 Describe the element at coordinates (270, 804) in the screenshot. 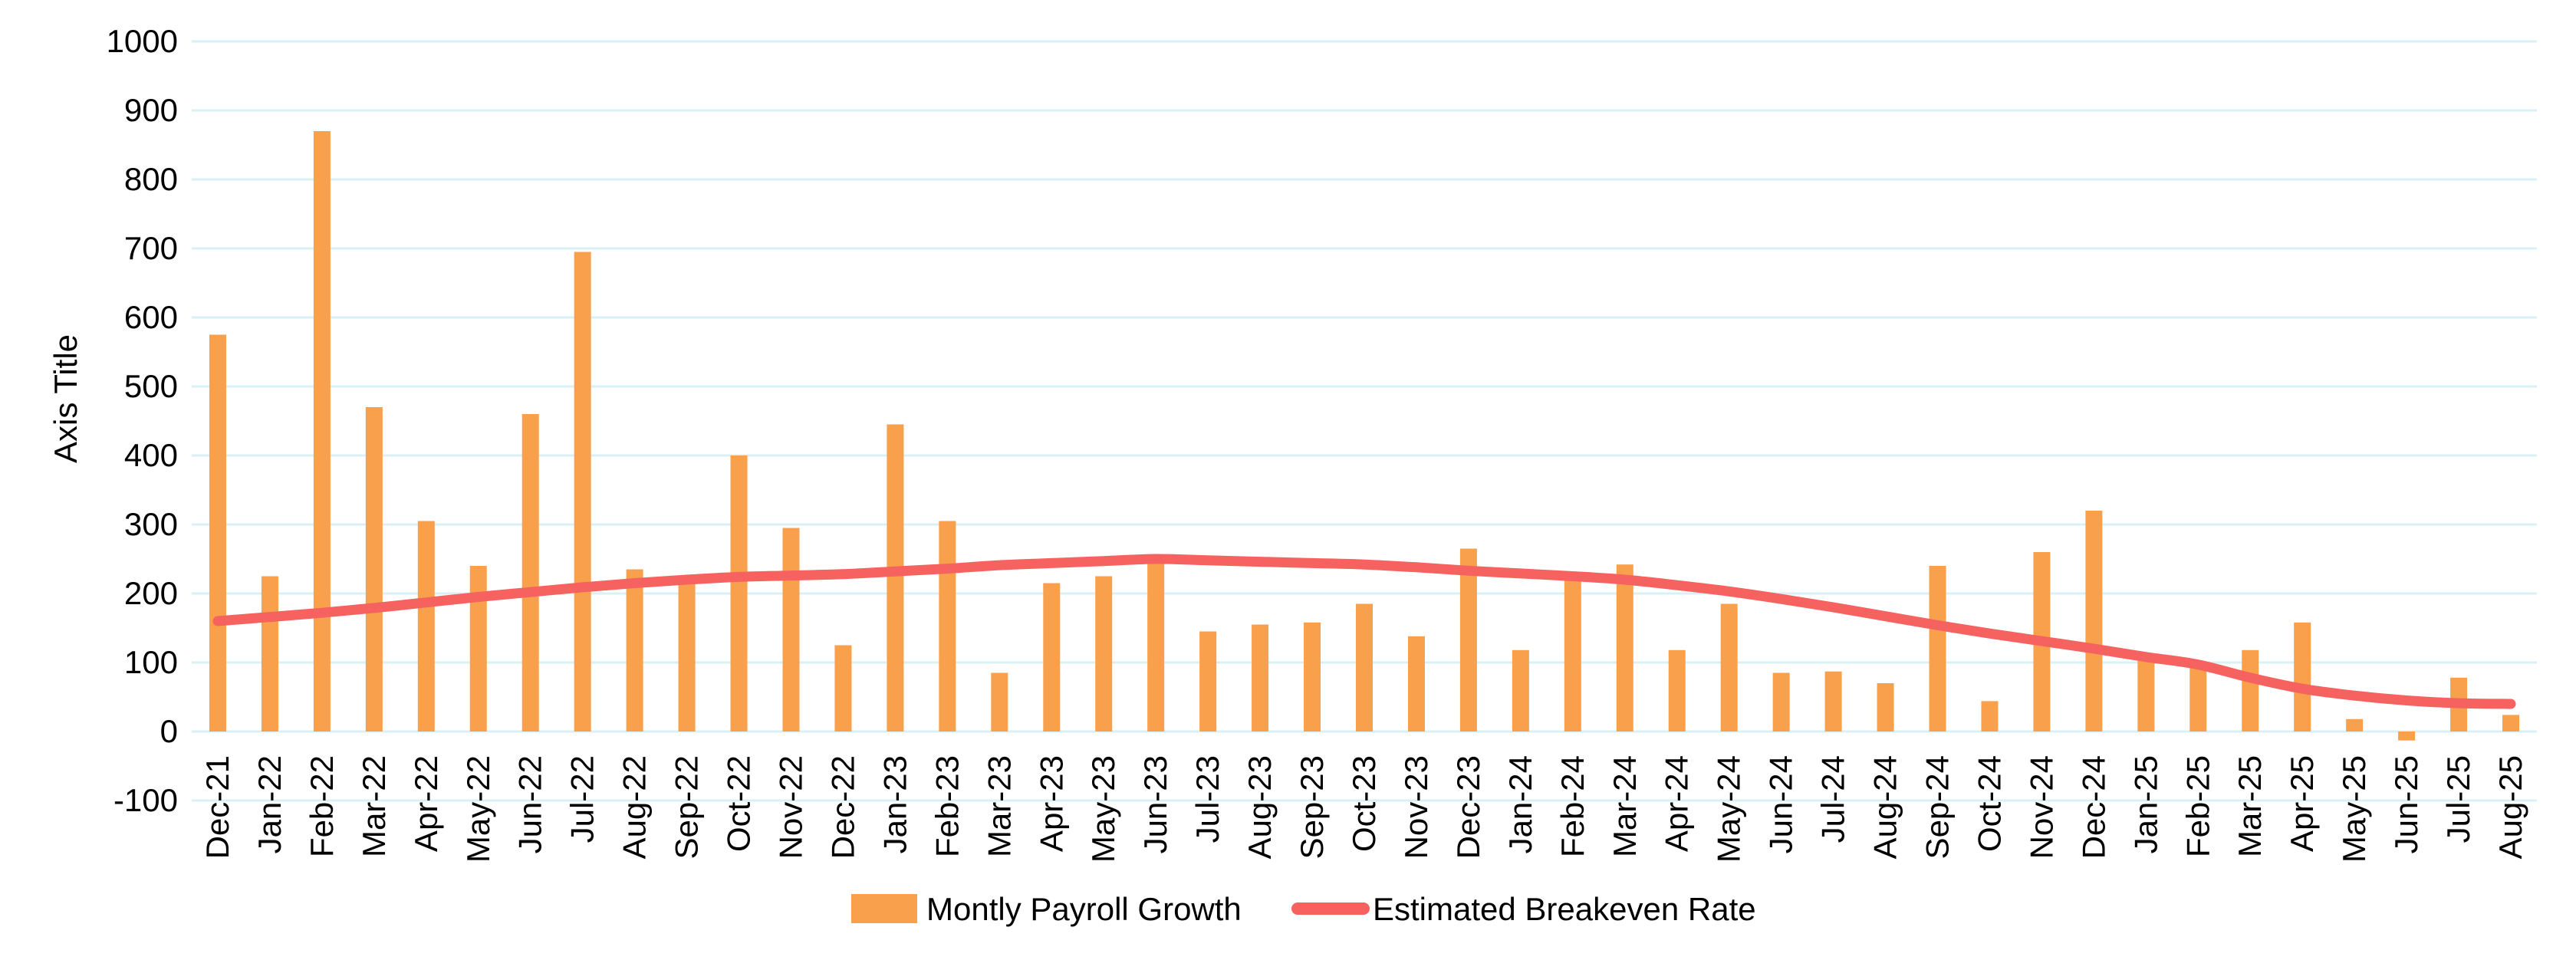

I see `x-label-Jan-22: Jan-22` at that location.